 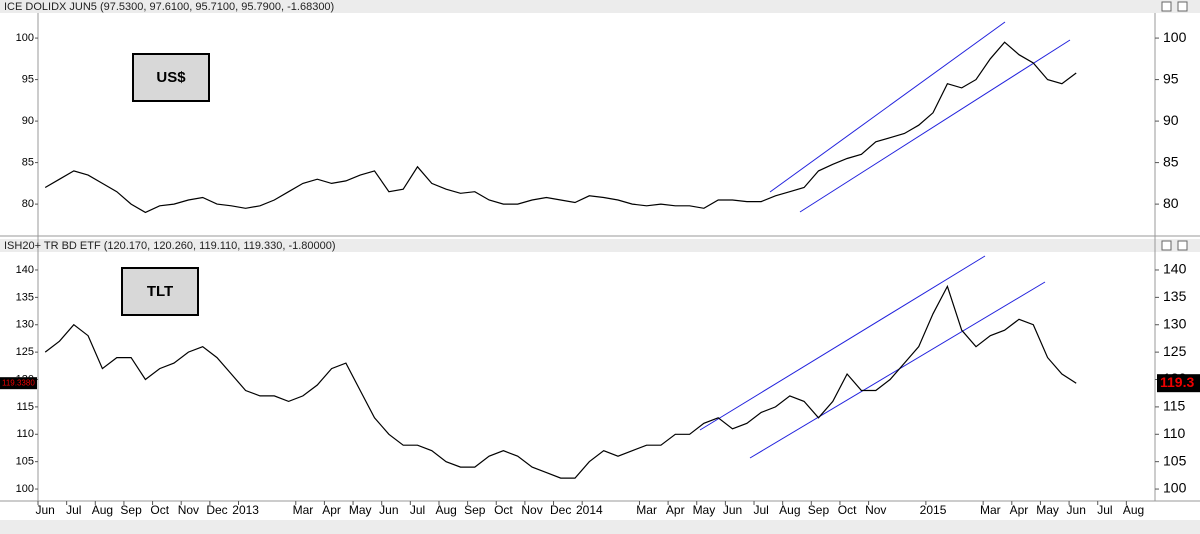 I want to click on x-tick-label: 2015, so click(x=933, y=510).